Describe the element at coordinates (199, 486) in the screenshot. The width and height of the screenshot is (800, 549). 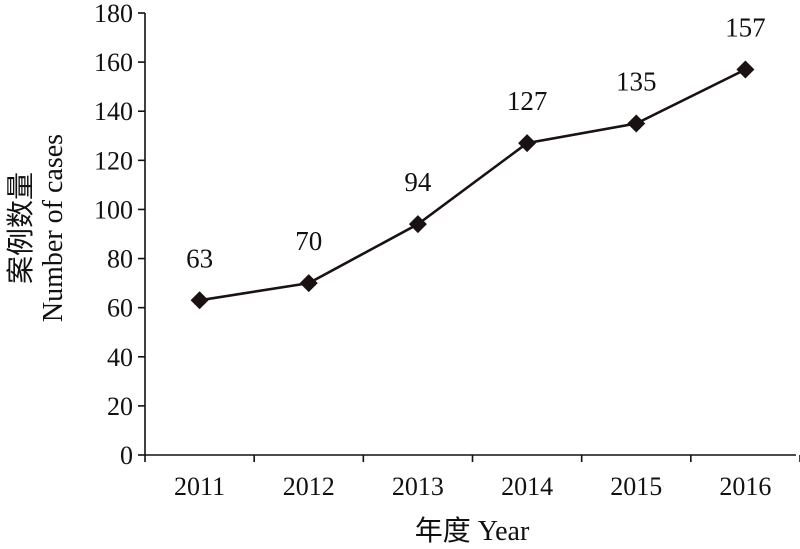
I see `x-tick-label: 2011` at that location.